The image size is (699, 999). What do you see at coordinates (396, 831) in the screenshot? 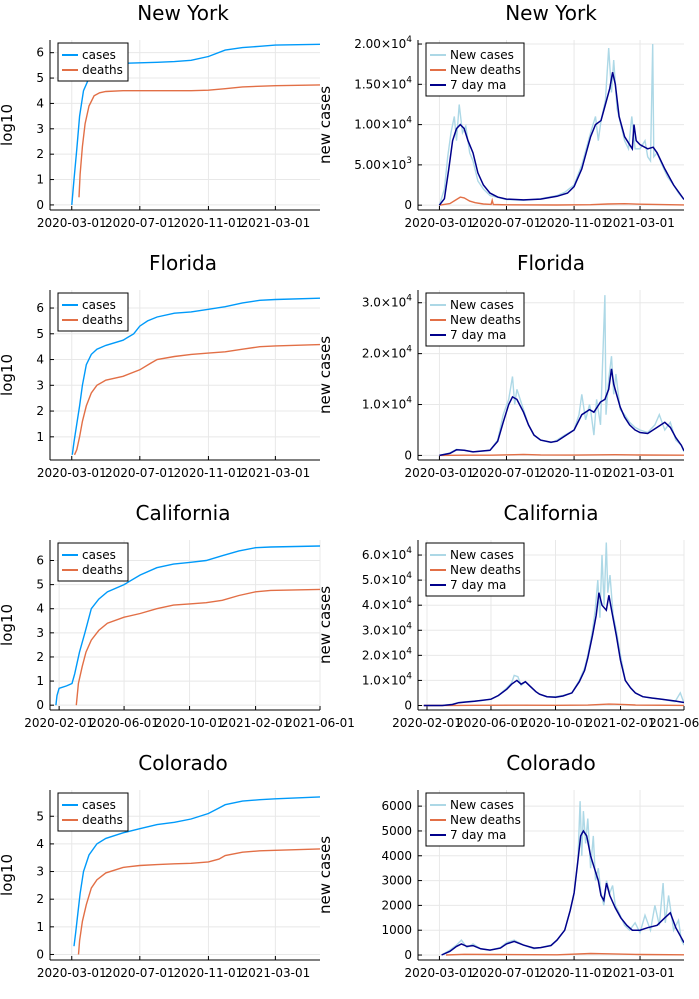
I see `y-tick-label: 5000` at bounding box center [396, 831].